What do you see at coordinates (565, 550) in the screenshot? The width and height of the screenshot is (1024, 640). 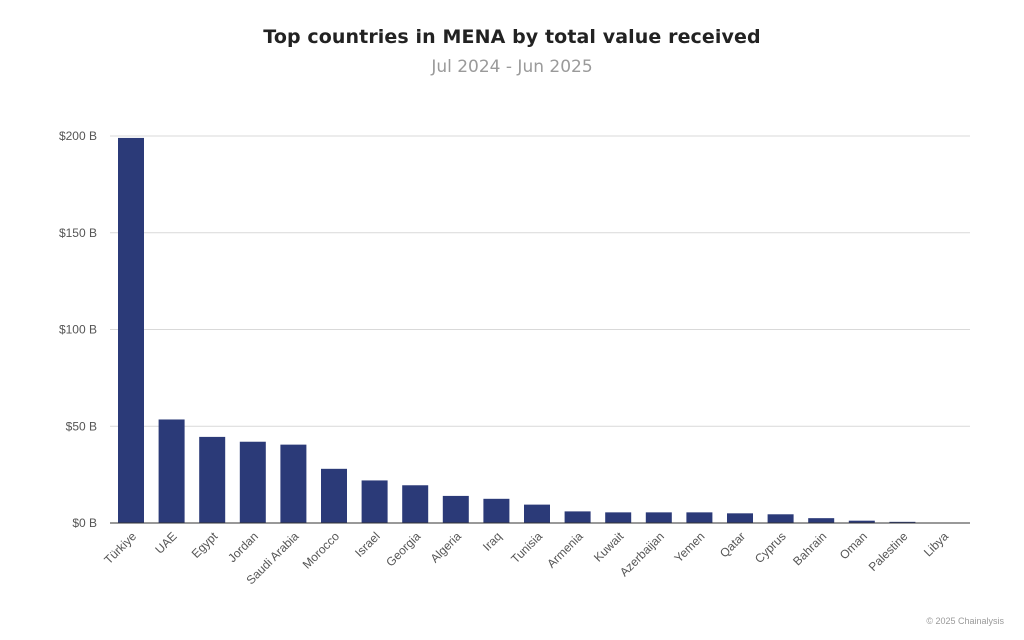 I see `x-tick-label: Armenia` at bounding box center [565, 550].